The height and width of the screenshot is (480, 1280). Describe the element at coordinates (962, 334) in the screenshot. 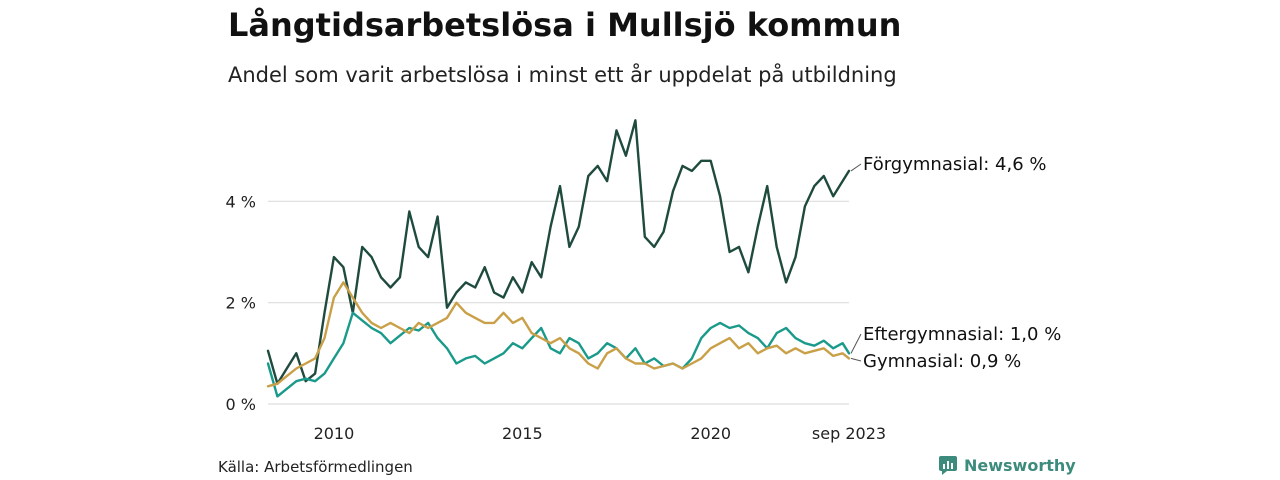

I see `series-end-label: Eftergymnasial: 1,0 %` at that location.